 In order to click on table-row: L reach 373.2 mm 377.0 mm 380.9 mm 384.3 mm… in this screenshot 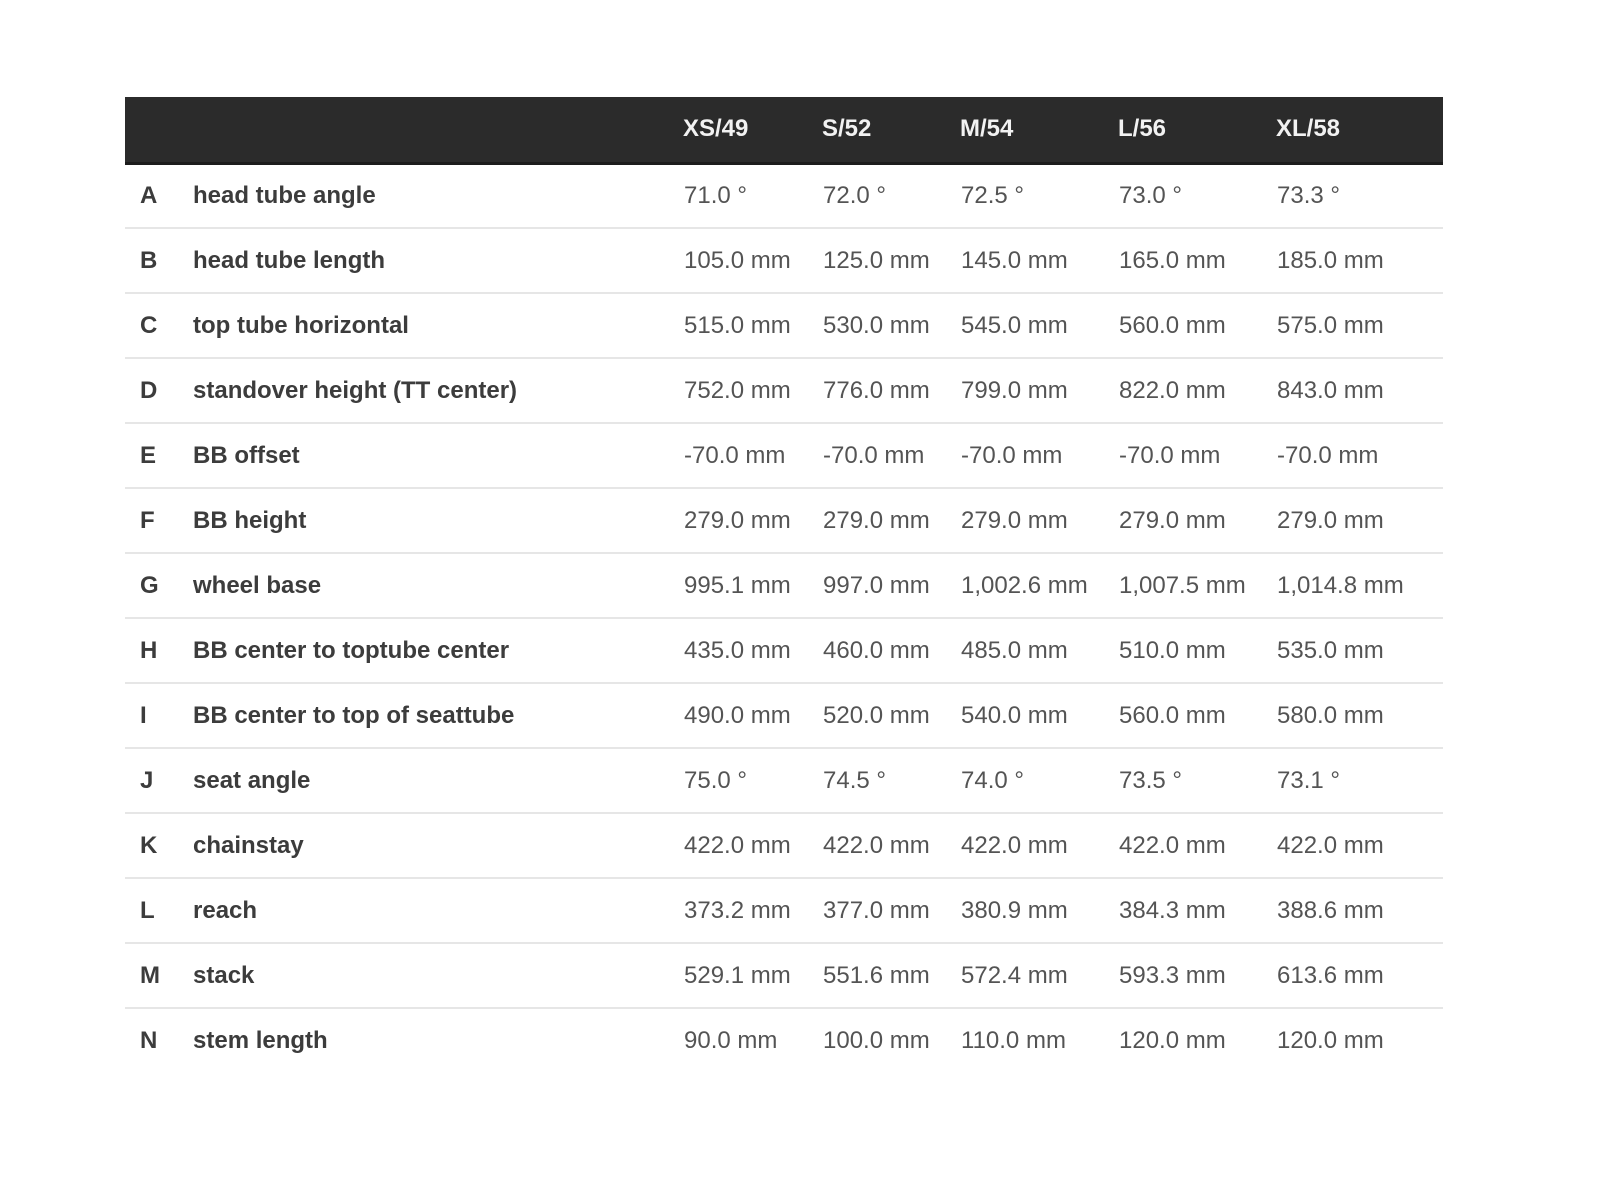, I will do `click(784, 910)`.